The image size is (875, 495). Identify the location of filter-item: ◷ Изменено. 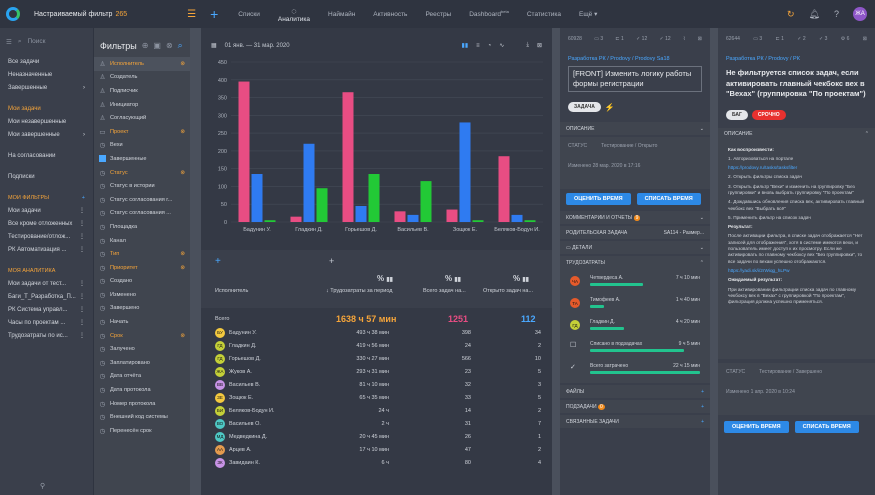
(142, 295).